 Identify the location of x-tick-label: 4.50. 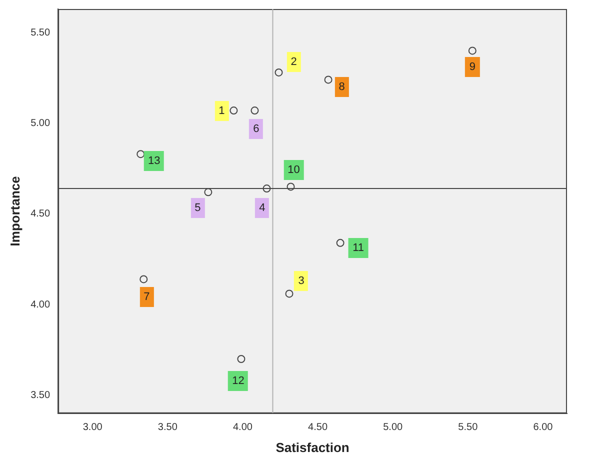
(318, 428).